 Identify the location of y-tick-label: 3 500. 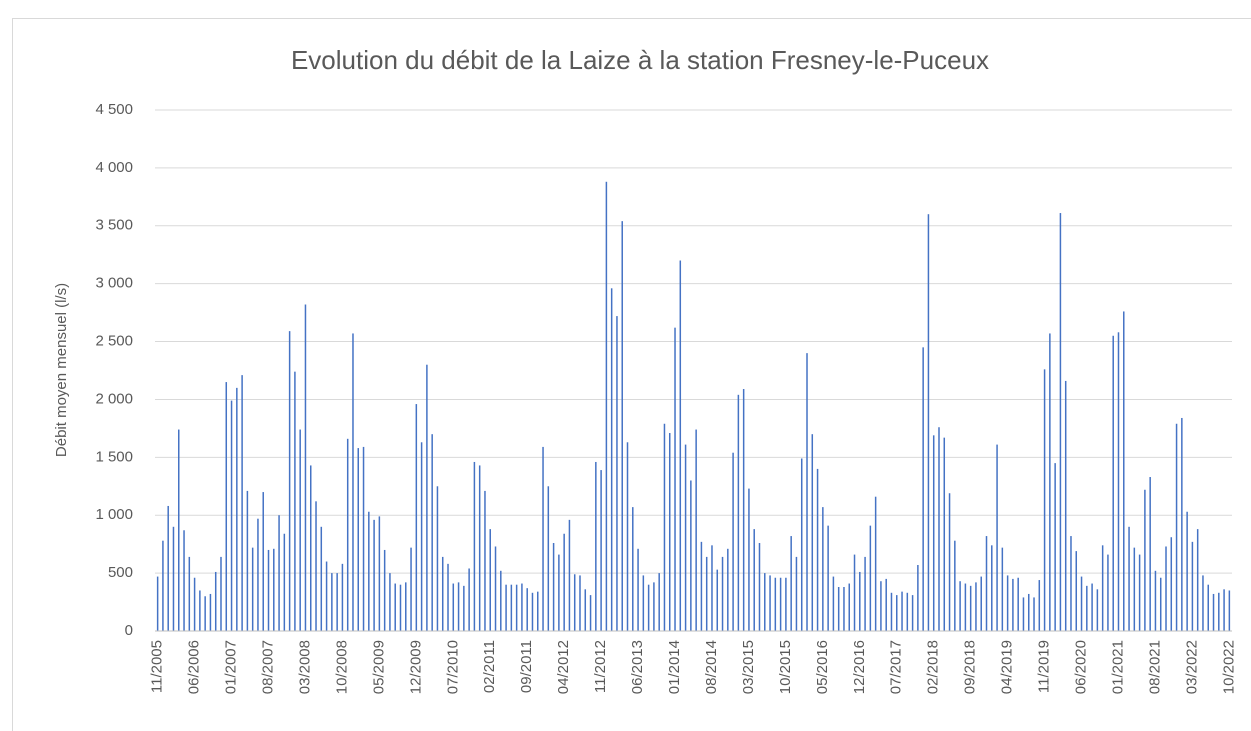
(114, 225).